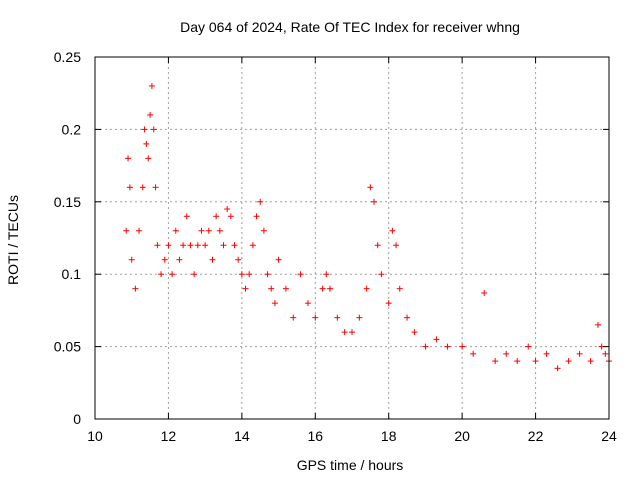 This screenshot has width=640, height=480. What do you see at coordinates (67, 202) in the screenshot?
I see `y-tick-label: 0.15` at bounding box center [67, 202].